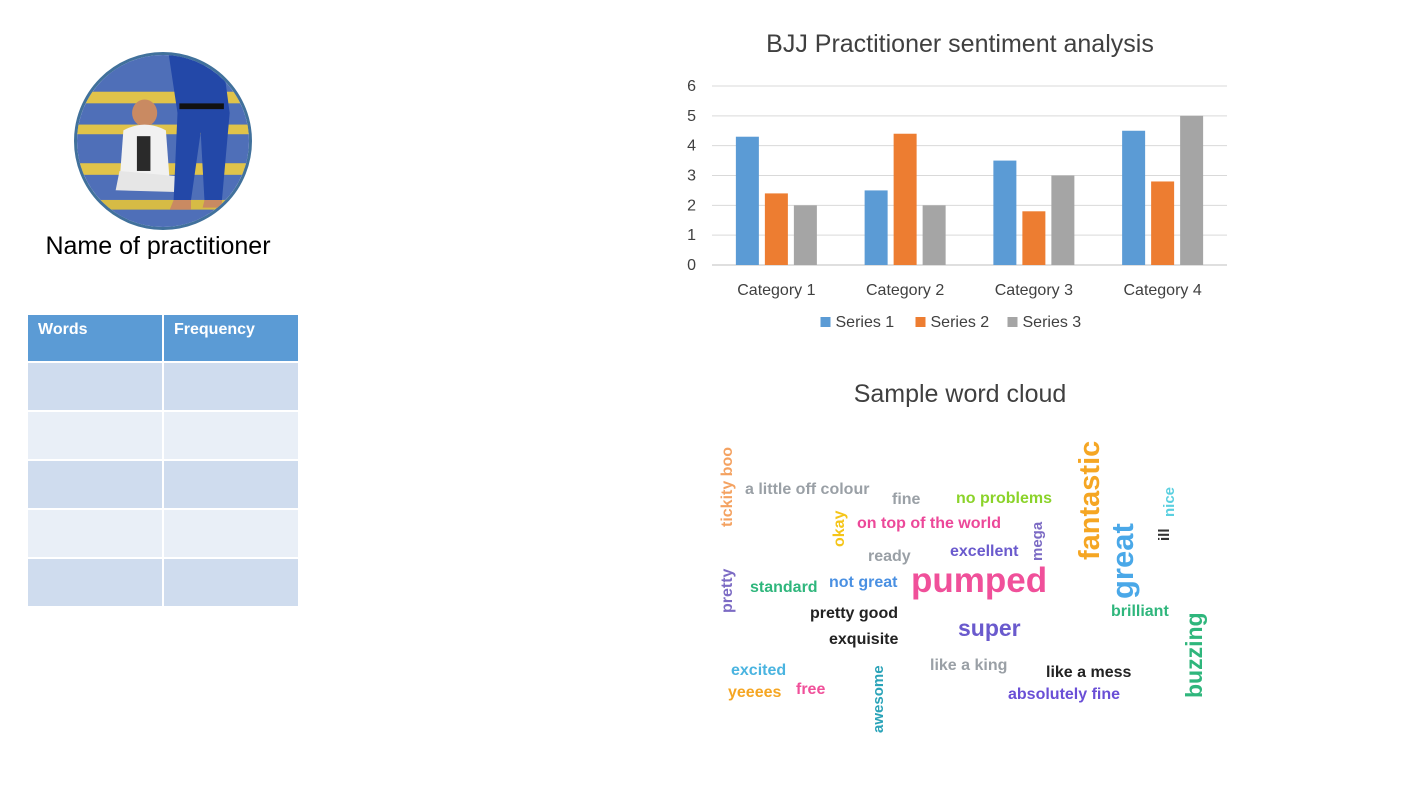  I want to click on word-cloud-word: nice, so click(1169, 501).